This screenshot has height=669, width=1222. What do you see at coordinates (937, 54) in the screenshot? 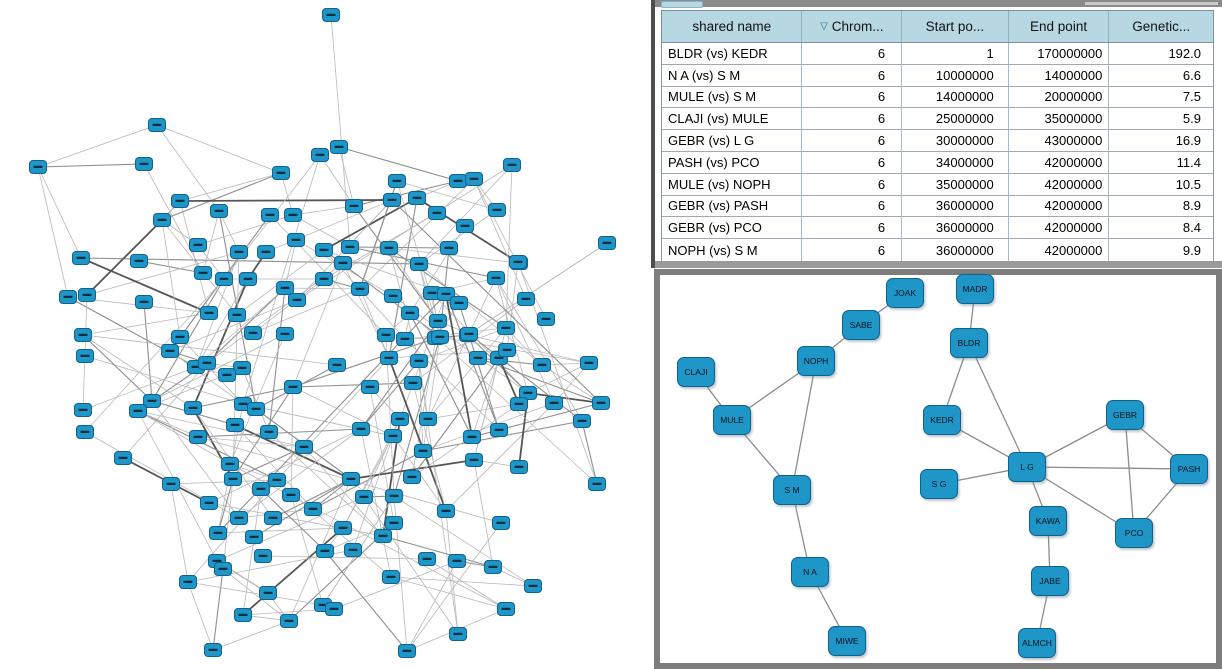
I see `table-row: BLDR (vs) KEDR 6 1 170000000 192.0` at bounding box center [937, 54].